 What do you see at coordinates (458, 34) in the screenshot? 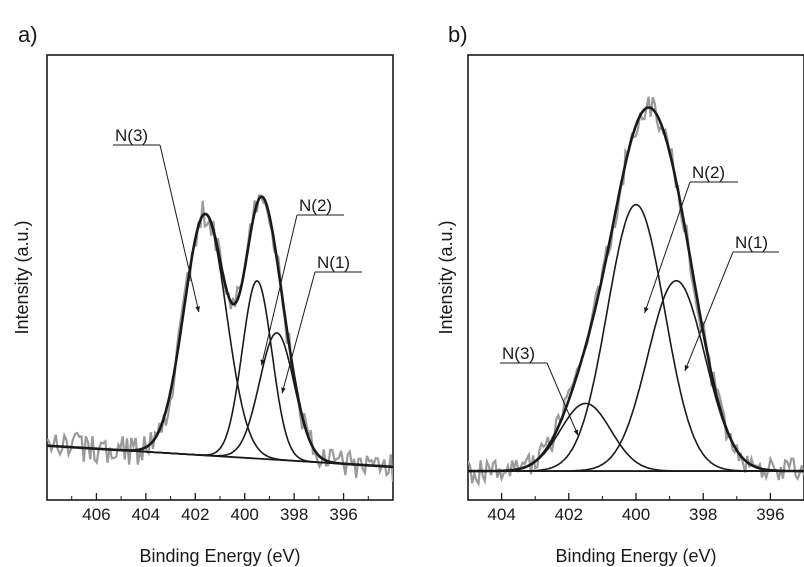
I see `panel-label: b)` at bounding box center [458, 34].